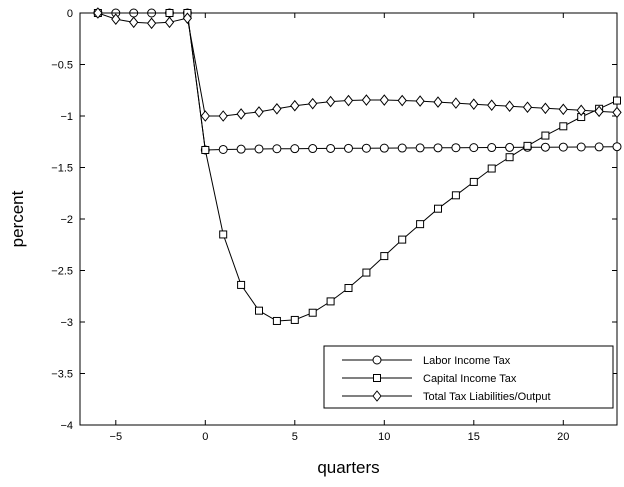 The width and height of the screenshot is (624, 487). I want to click on x-axis-title: quarters, so click(348, 467).